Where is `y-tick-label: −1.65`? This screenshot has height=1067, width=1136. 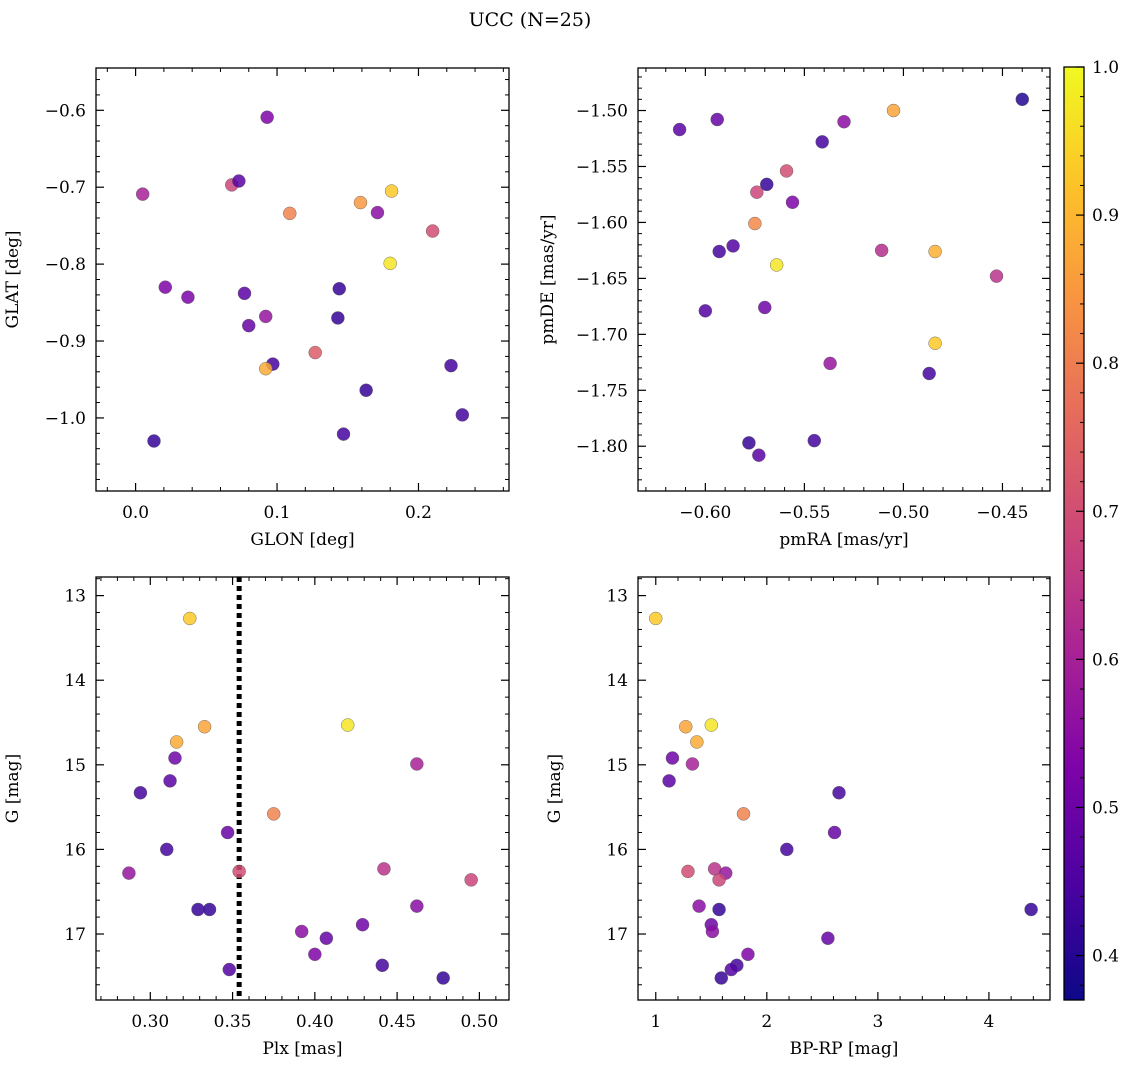 y-tick-label: −1.65 is located at coordinates (602, 279).